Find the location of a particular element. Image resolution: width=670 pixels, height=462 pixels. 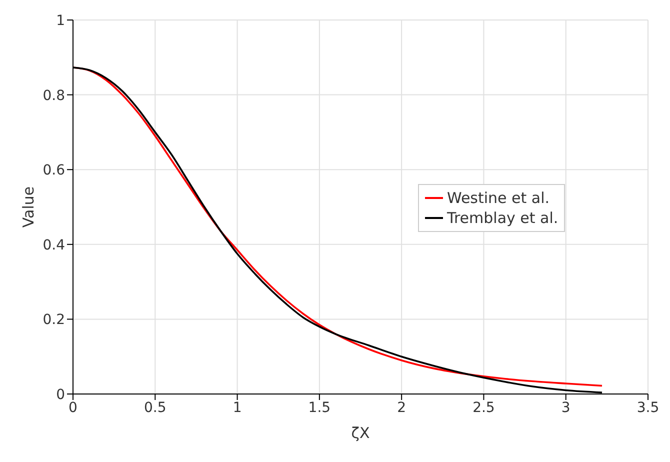

y-tick-label: 0.6 is located at coordinates (54, 170).